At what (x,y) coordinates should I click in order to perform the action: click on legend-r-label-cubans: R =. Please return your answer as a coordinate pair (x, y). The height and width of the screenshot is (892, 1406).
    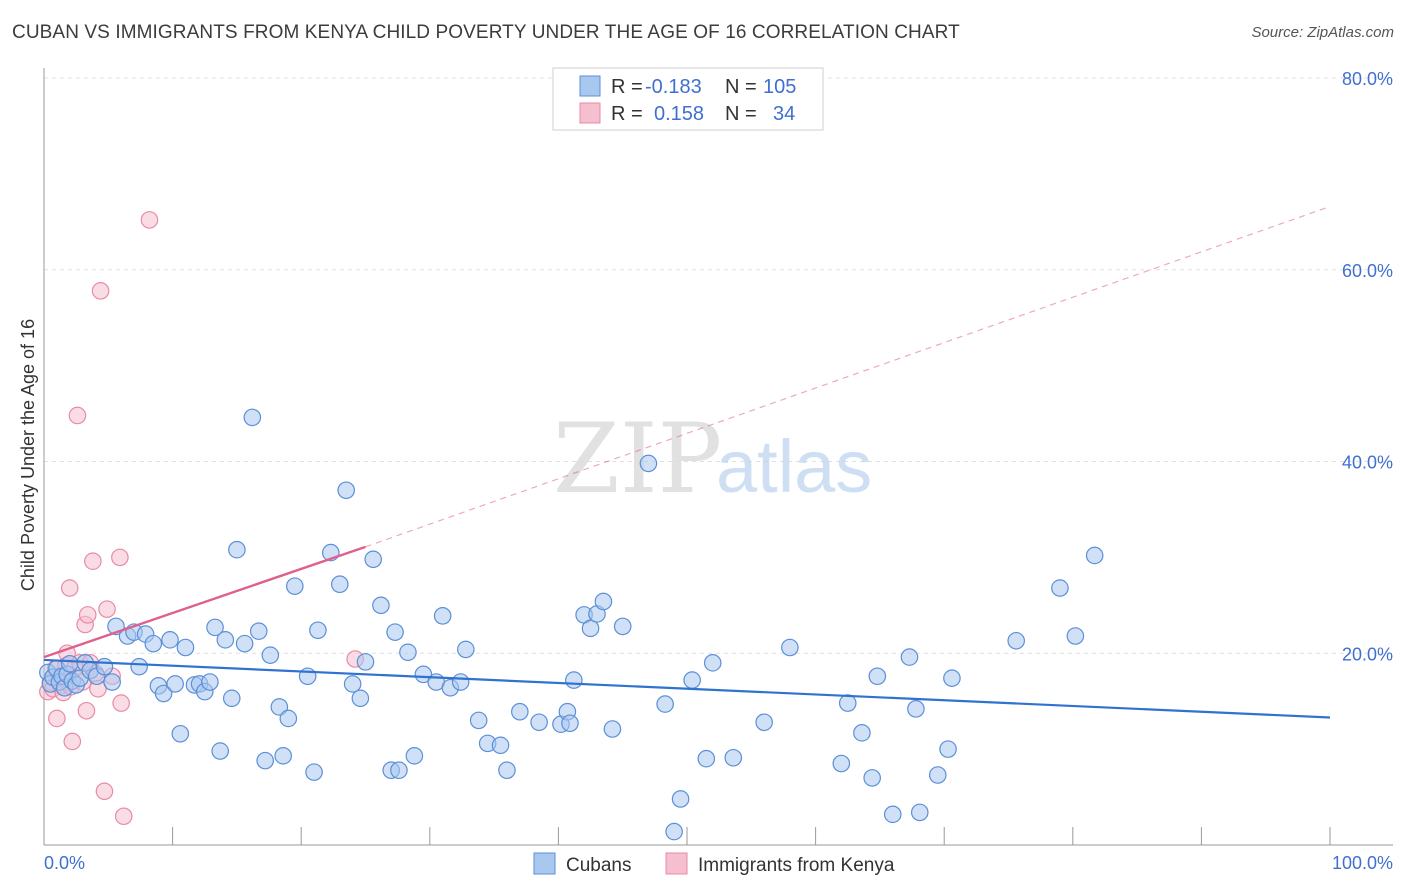
    Looking at the image, I should click on (627, 87).